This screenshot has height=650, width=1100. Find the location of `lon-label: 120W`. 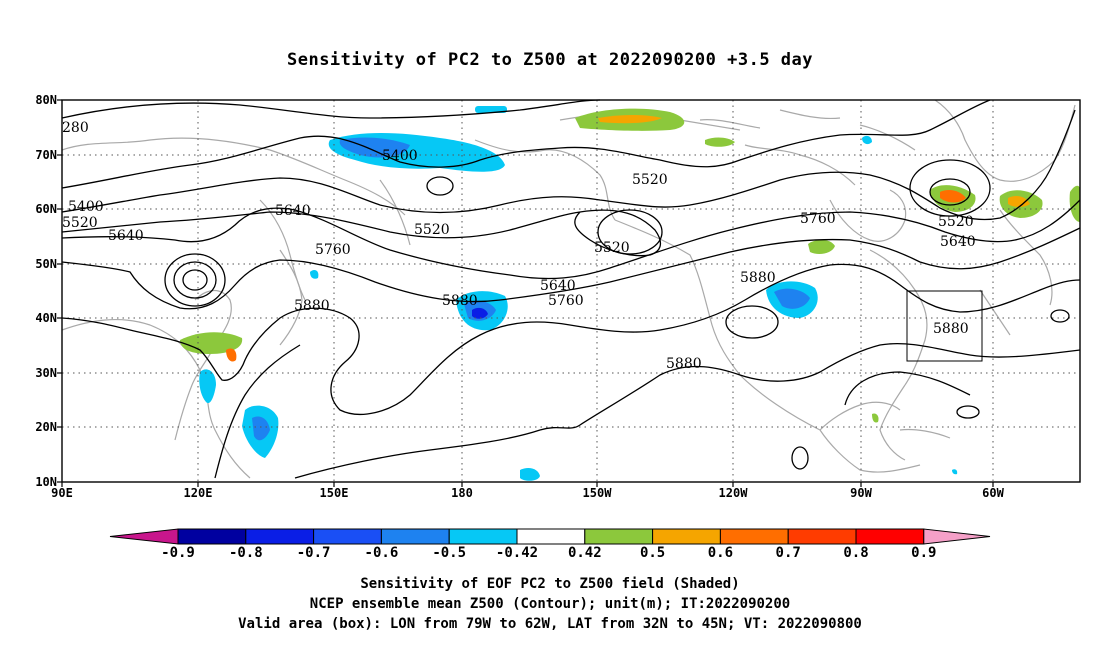

lon-label: 120W is located at coordinates (734, 493).